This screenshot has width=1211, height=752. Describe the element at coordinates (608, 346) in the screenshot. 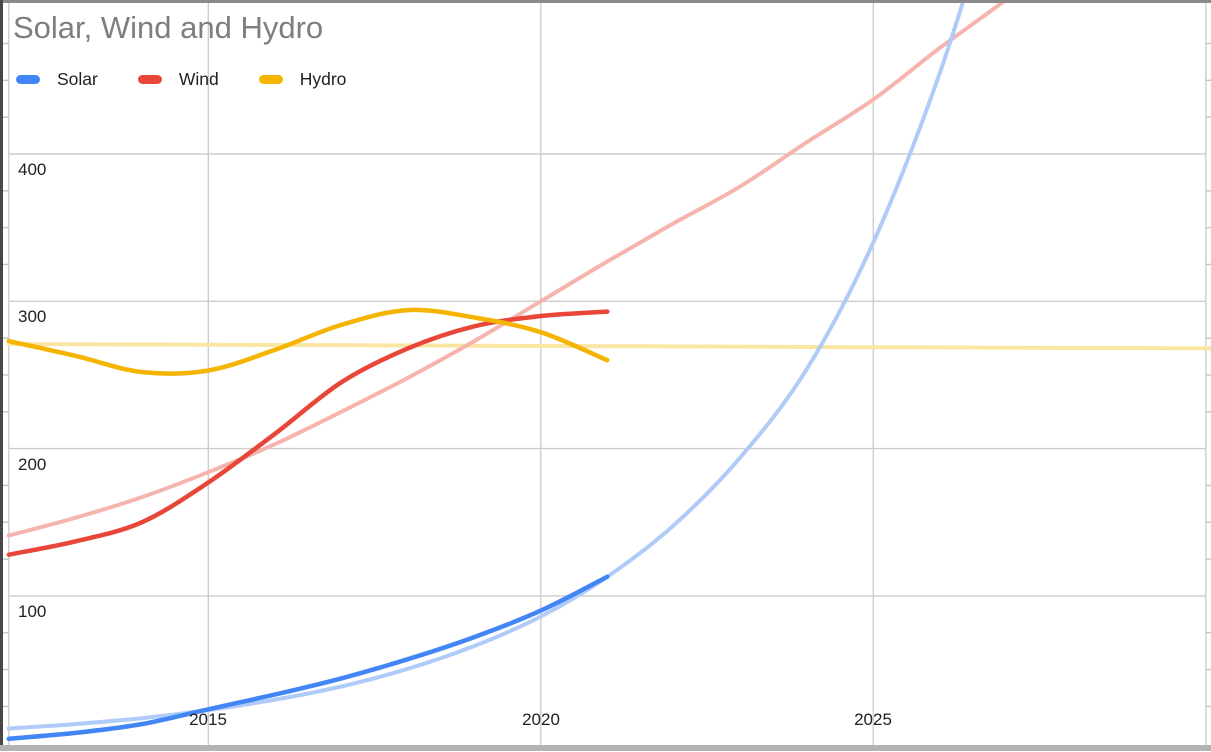

I see `series-line-hydro-trendline` at that location.